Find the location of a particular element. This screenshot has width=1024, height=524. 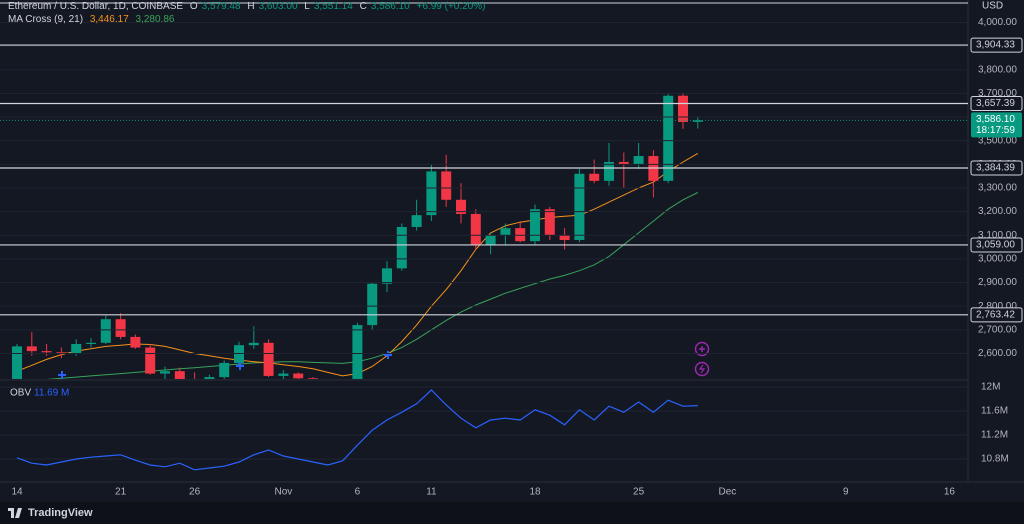

ohlc-value: 3,579.48 is located at coordinates (221, 6).